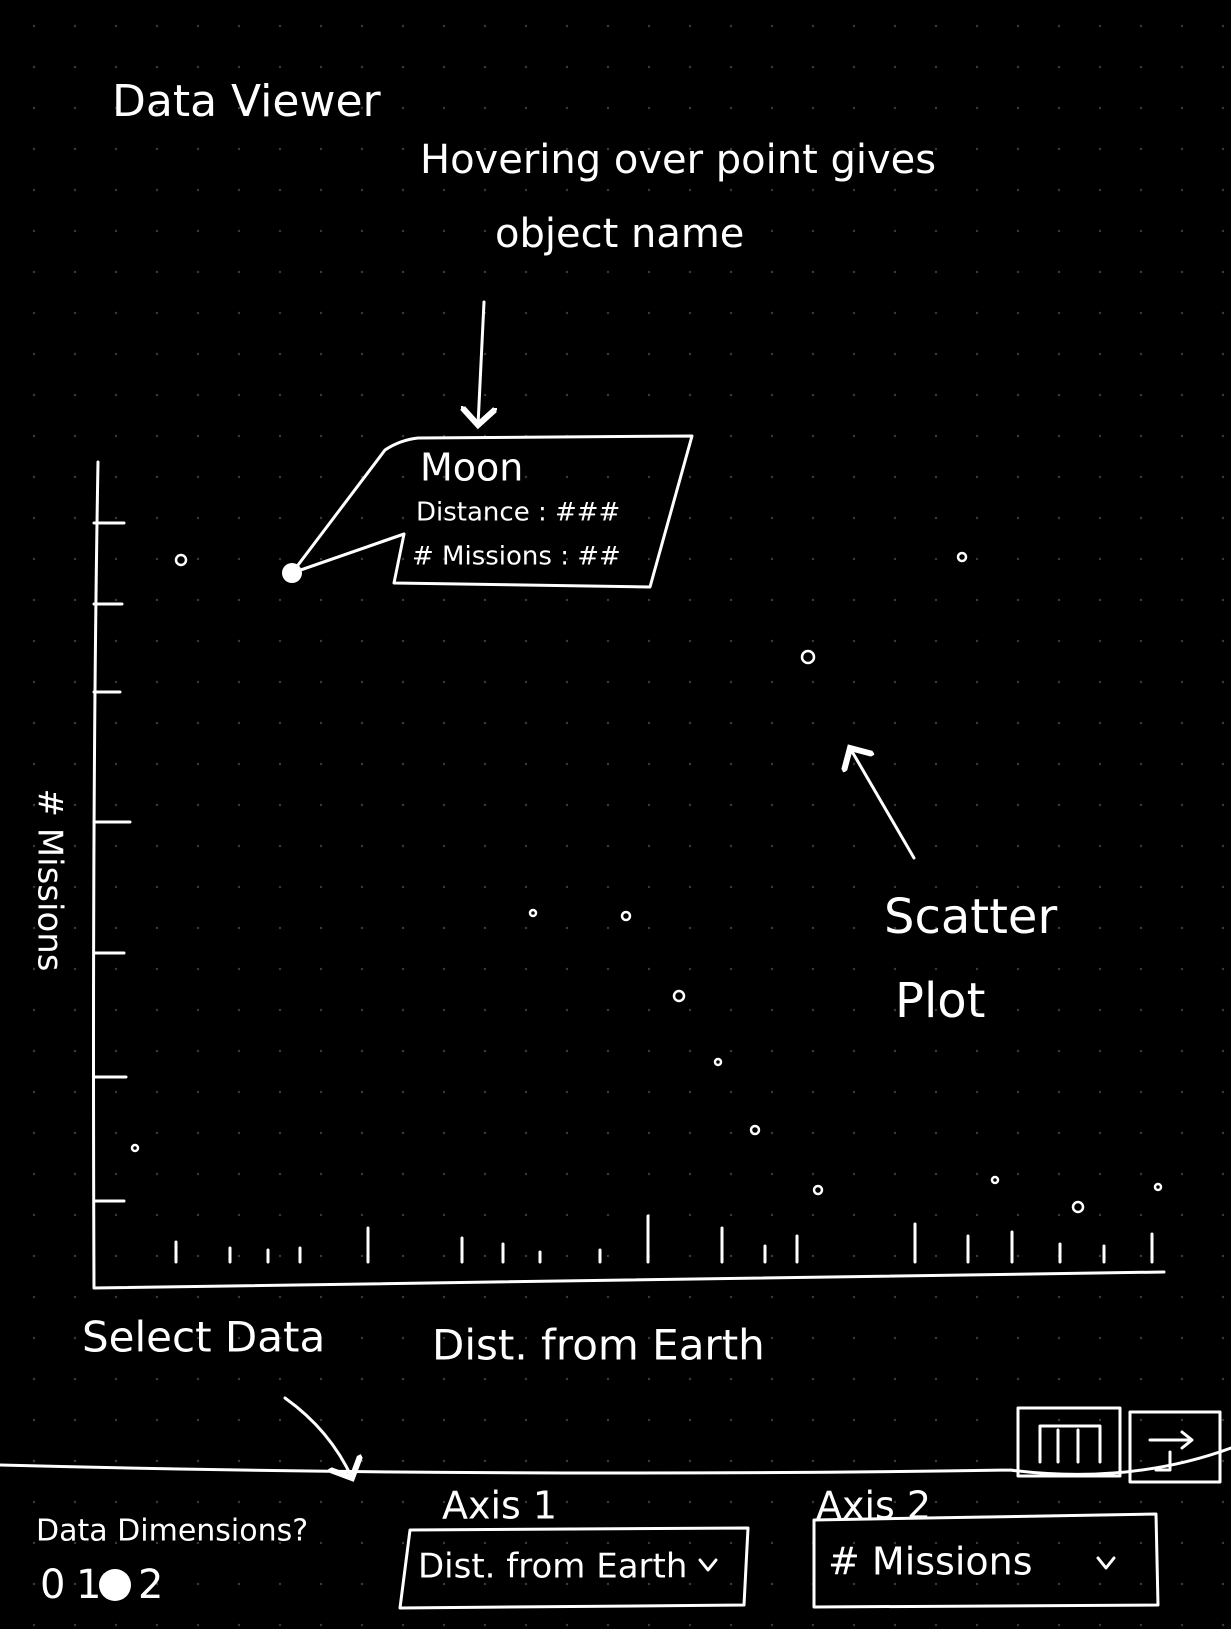 Image resolution: width=1231 pixels, height=1629 pixels. I want to click on axis2-value: # Missions, so click(930, 1562).